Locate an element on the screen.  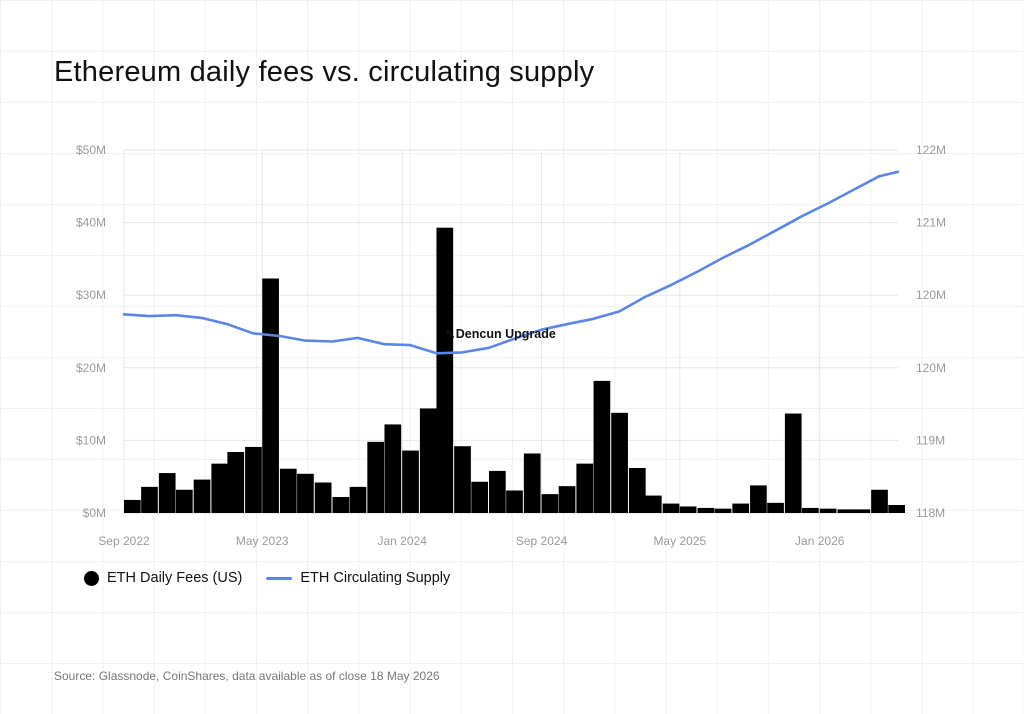
annotation-label: ↖Dencun Upgrade is located at coordinates (500, 334).